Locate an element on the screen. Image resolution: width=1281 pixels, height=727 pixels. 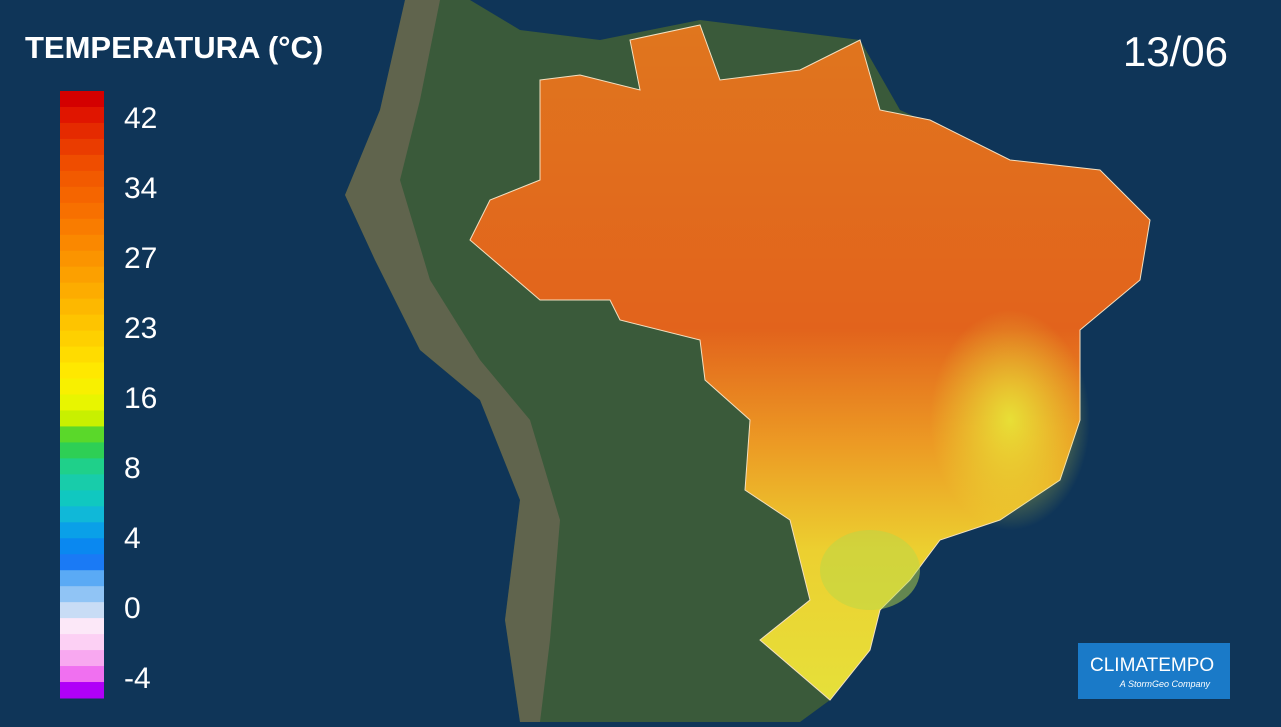
logo-name: CLIMATEMPO is located at coordinates (1152, 665).